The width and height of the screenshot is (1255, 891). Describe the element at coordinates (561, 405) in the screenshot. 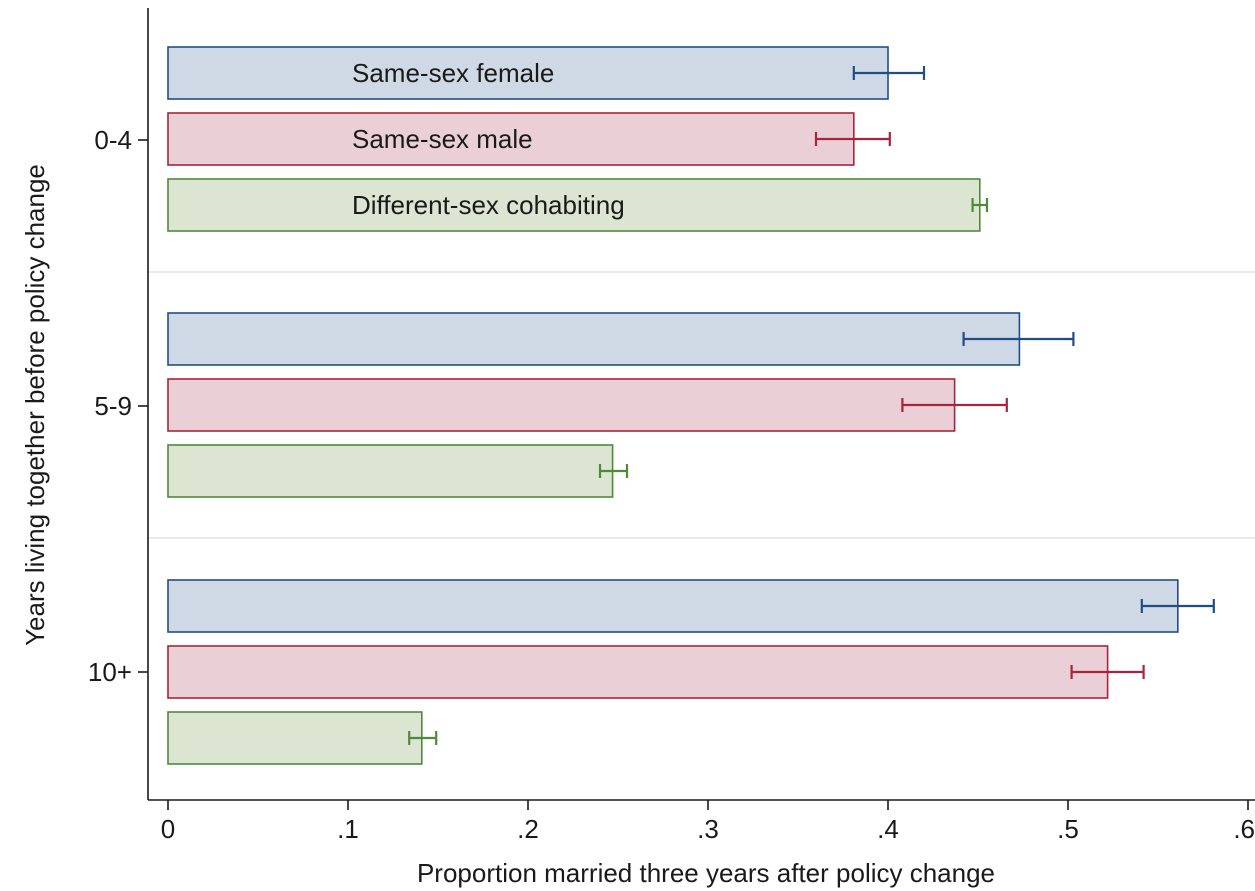

I see `bar-5-9-same-sex-male` at that location.